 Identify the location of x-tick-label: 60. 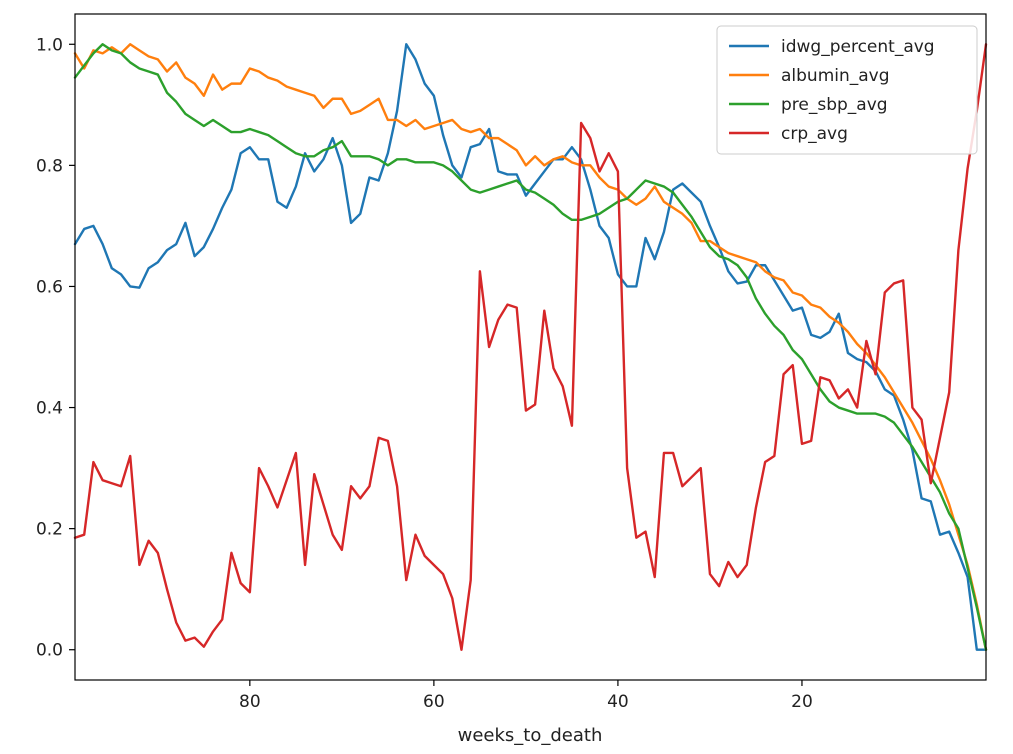
(434, 702).